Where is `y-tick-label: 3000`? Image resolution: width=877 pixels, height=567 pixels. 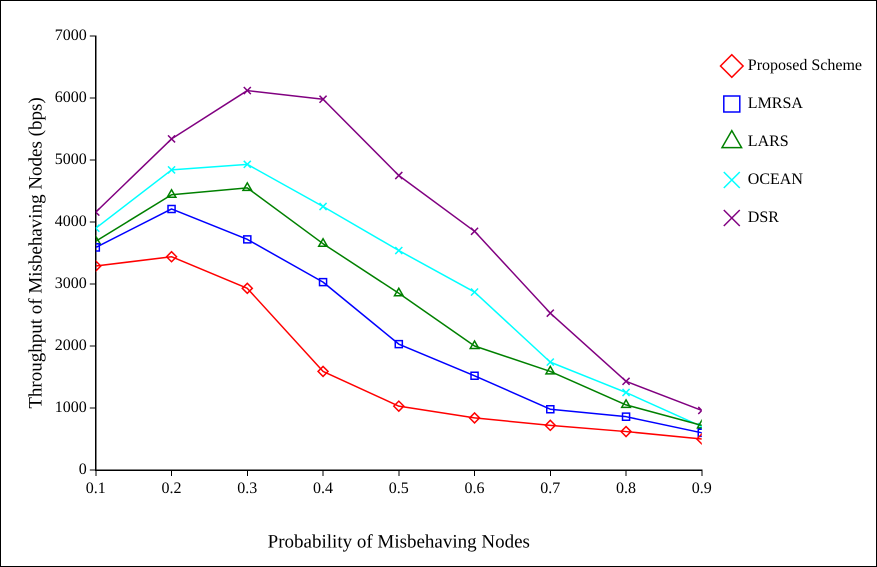 y-tick-label: 3000 is located at coordinates (70, 283).